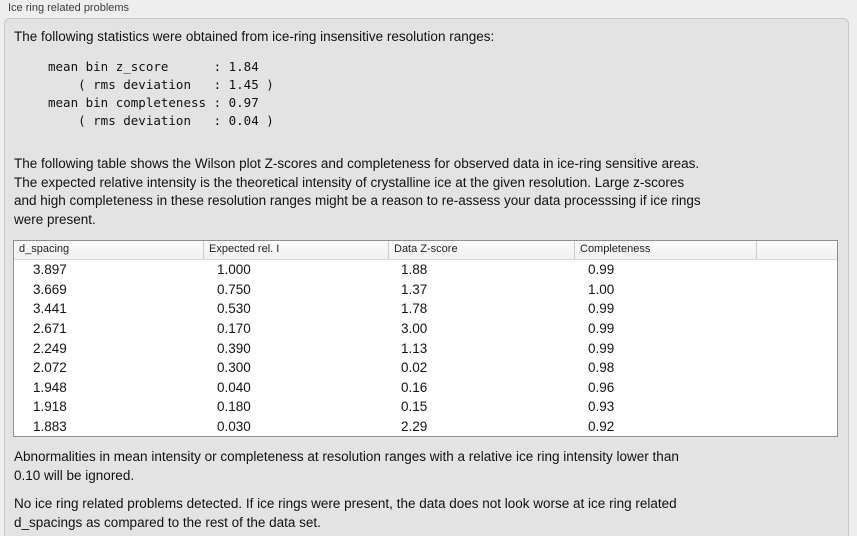 The height and width of the screenshot is (536, 857). I want to click on table-row: 3.897 1.000 1.88 0.99, so click(425, 270).